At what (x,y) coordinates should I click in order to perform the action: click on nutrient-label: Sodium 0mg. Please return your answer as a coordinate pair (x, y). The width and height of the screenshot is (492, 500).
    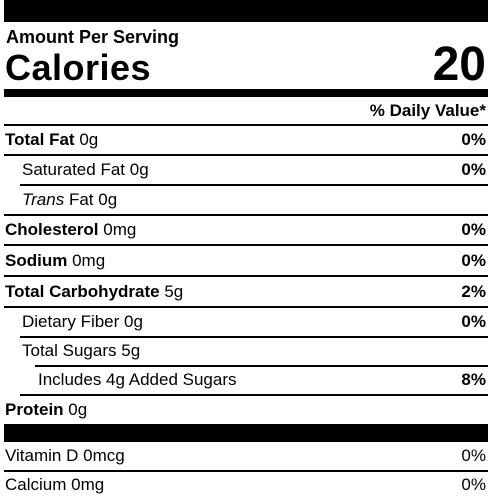
    Looking at the image, I should click on (55, 260).